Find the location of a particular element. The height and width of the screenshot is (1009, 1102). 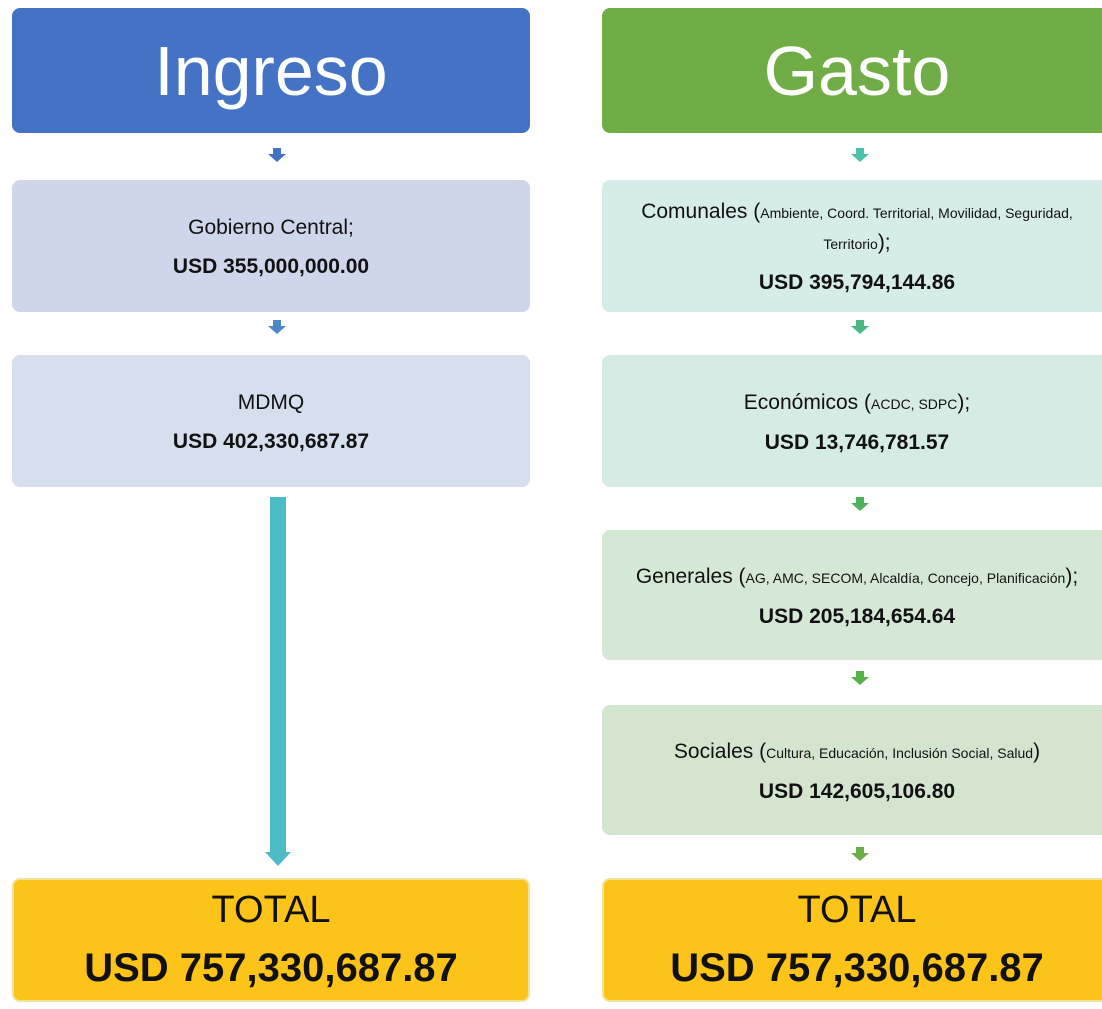

label: MDMQ is located at coordinates (271, 402).